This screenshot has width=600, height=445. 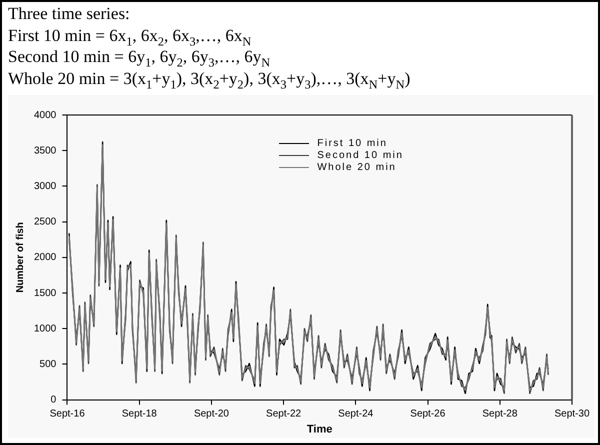 What do you see at coordinates (130, 36) in the screenshot?
I see `text: First 10 min = 6x$_{1}$, 6x$_{2}$, 6x$_{3}$,…, 6x$_{N}$` at bounding box center [130, 36].